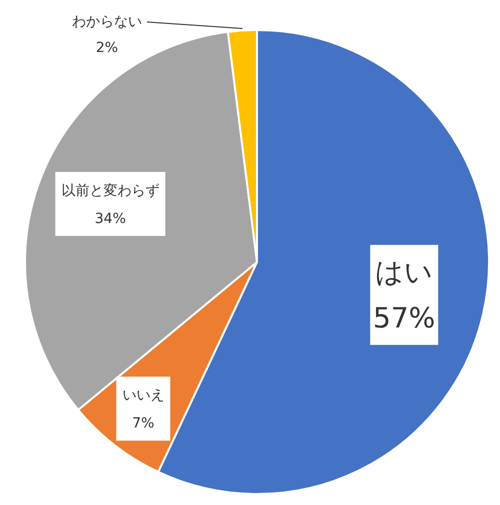 The image size is (500, 505). I want to click on data-label: 57%, so click(404, 318).